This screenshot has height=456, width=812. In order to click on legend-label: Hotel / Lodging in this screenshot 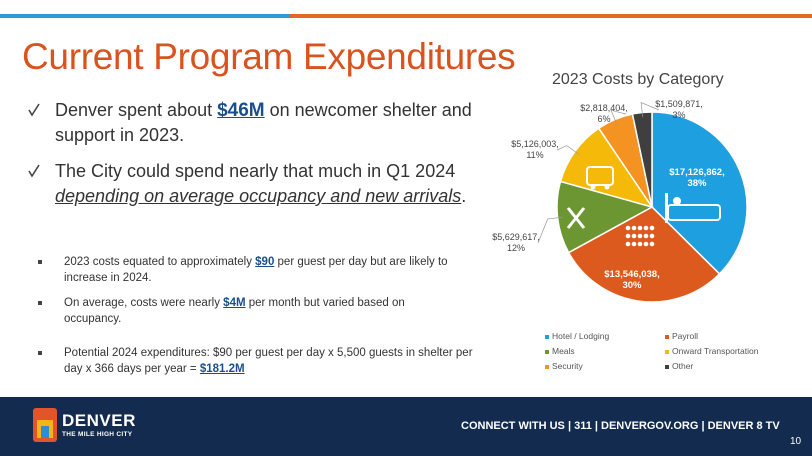, I will do `click(581, 336)`.